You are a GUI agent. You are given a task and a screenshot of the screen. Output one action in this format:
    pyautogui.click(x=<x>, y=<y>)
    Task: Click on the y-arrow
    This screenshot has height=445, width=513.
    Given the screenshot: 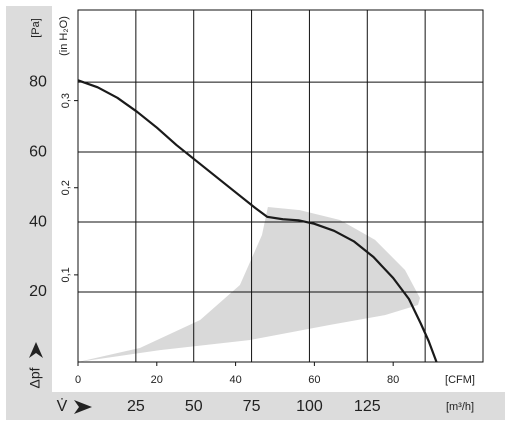 What is the action you would take?
    pyautogui.click(x=36, y=350)
    